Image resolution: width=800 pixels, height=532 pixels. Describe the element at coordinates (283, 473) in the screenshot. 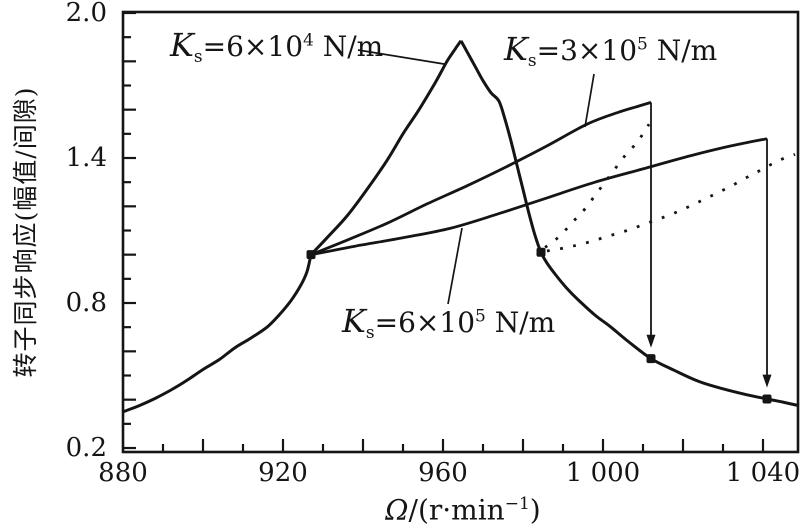

I see `x-tick-label: 920` at that location.